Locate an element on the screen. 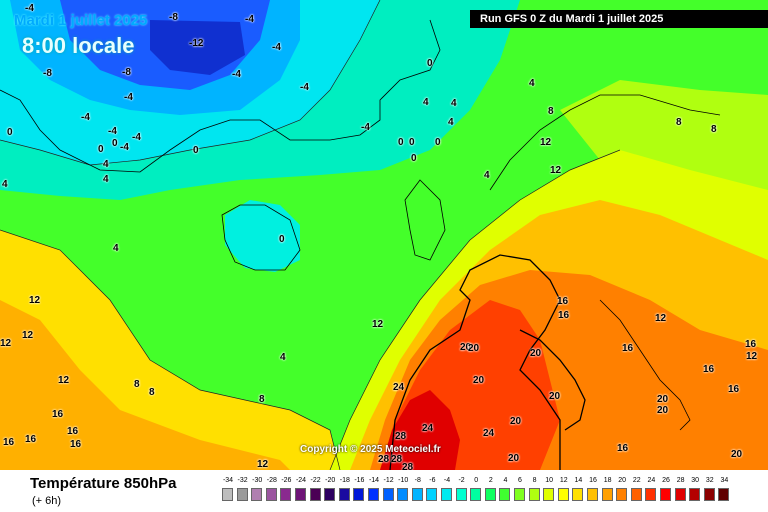  legend-tick: -34 is located at coordinates (228, 480).